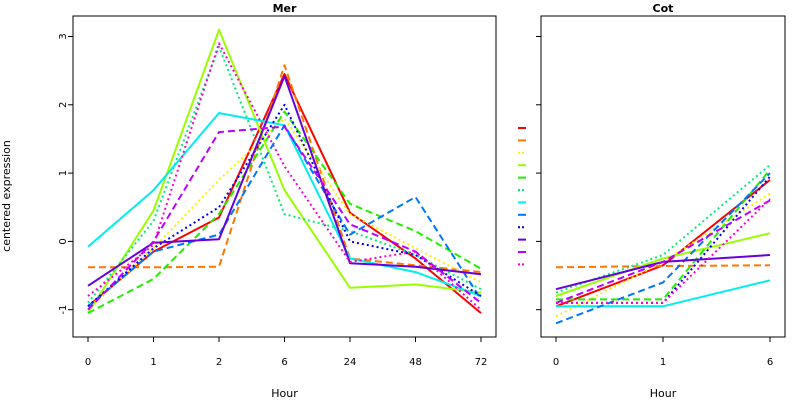 Image resolution: width=800 pixels, height=400 pixels. What do you see at coordinates (63, 36) in the screenshot?
I see `y-tick-label: 3` at bounding box center [63, 36].